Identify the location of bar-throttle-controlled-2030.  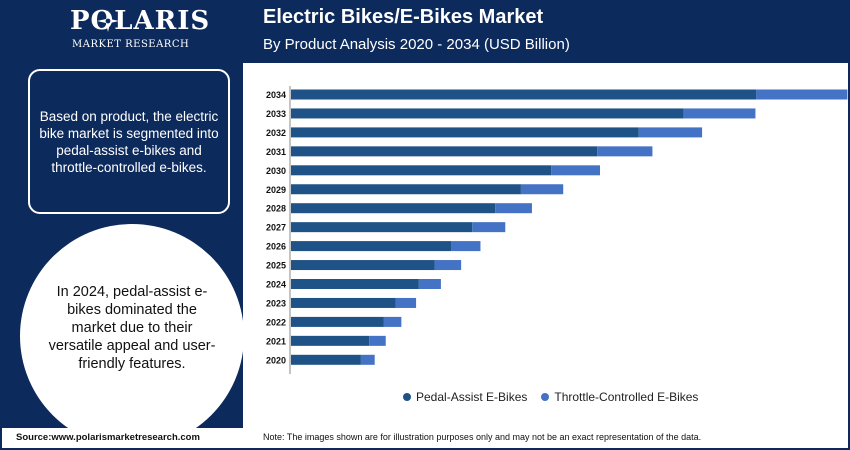
(576, 170).